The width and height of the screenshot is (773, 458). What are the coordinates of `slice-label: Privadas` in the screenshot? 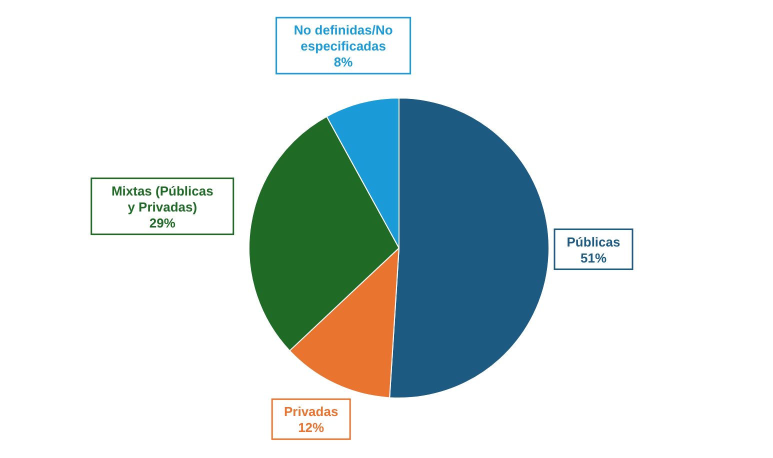 It's located at (311, 412).